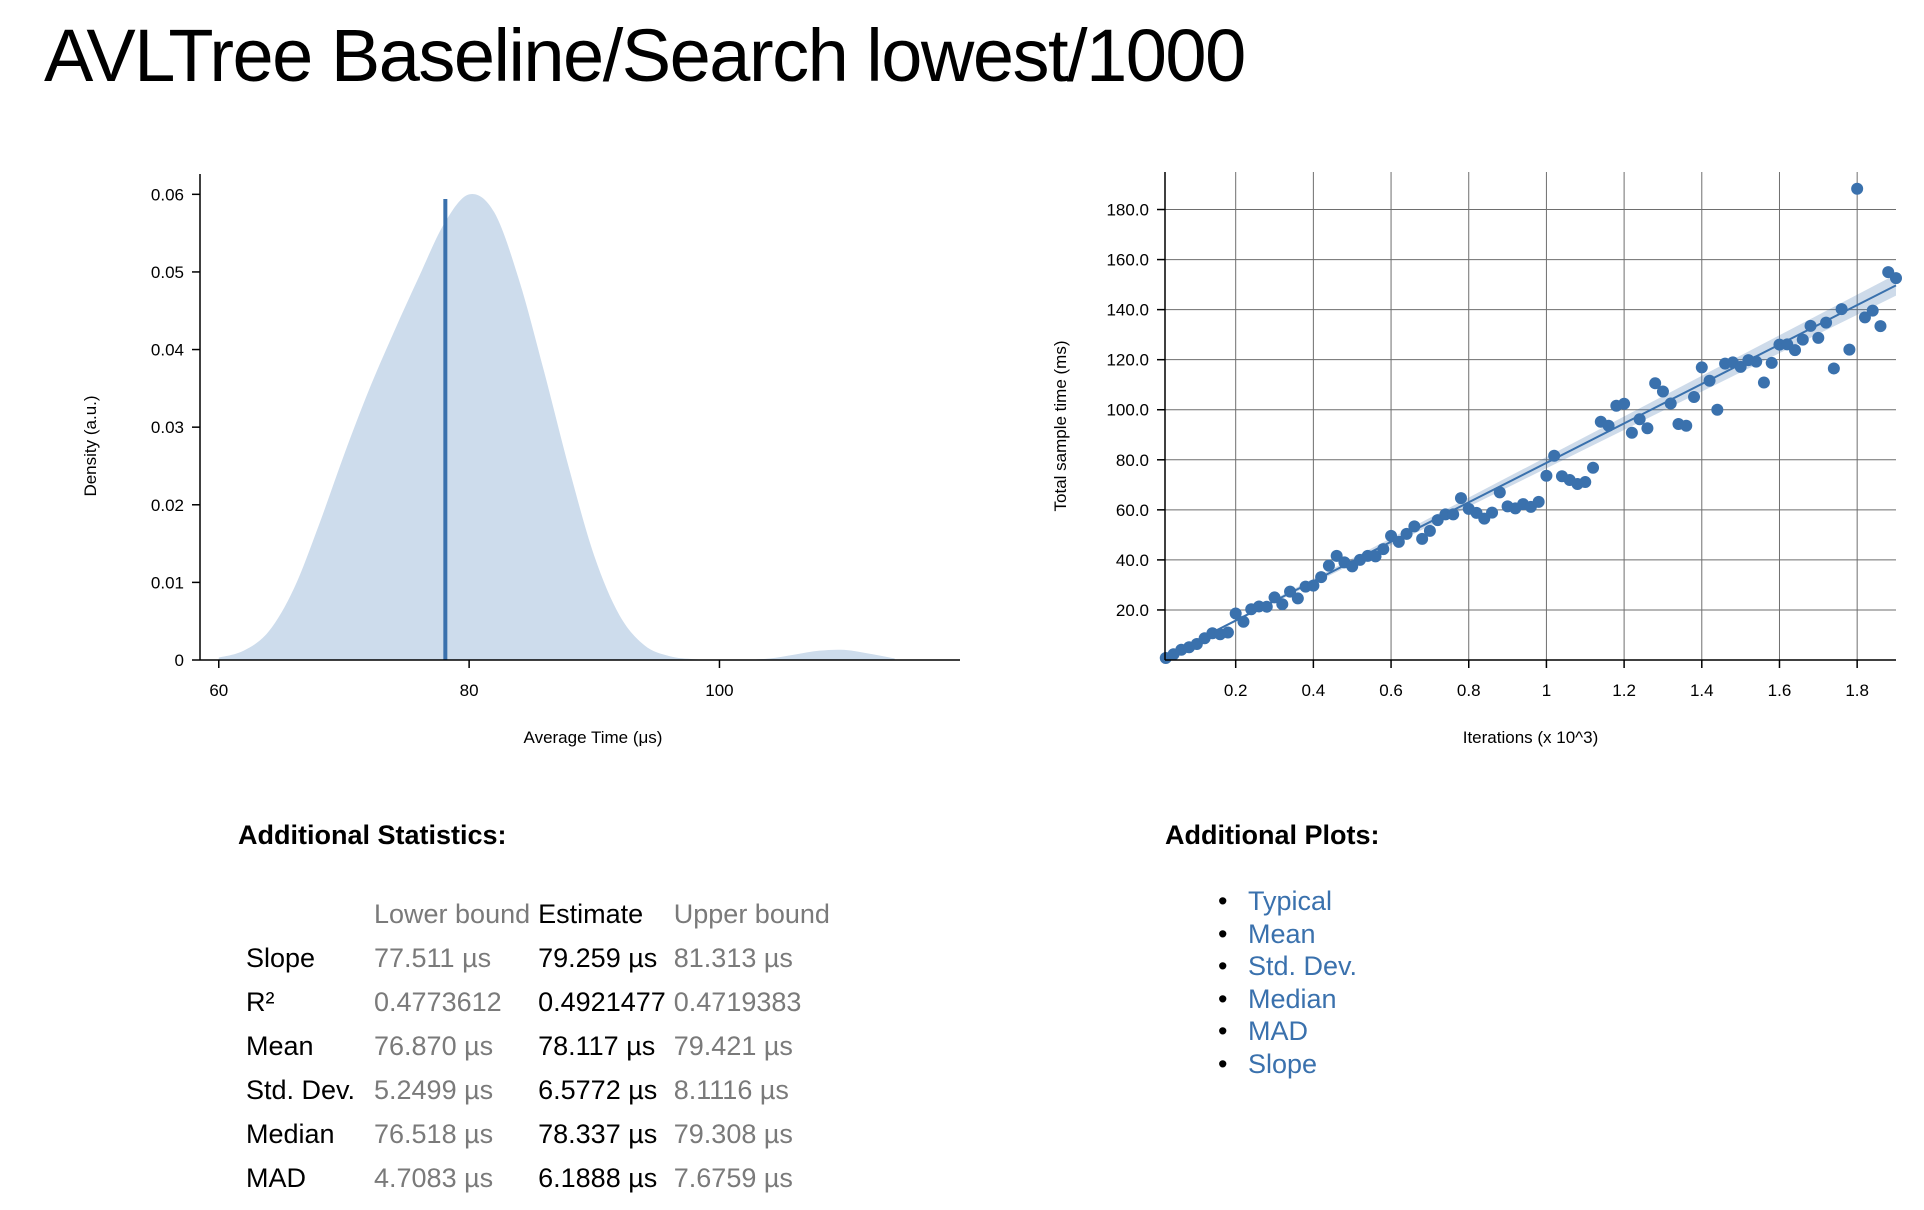 Image resolution: width=1924 pixels, height=1210 pixels. I want to click on y-tick-label: 0.04, so click(167, 350).